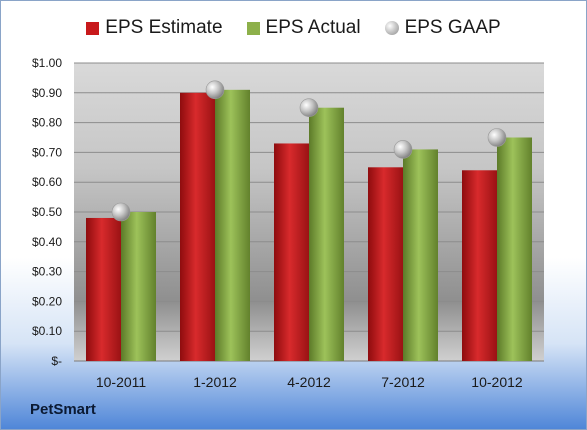 The width and height of the screenshot is (587, 430). What do you see at coordinates (47, 123) in the screenshot?
I see `y-tick-label: $0.80` at bounding box center [47, 123].